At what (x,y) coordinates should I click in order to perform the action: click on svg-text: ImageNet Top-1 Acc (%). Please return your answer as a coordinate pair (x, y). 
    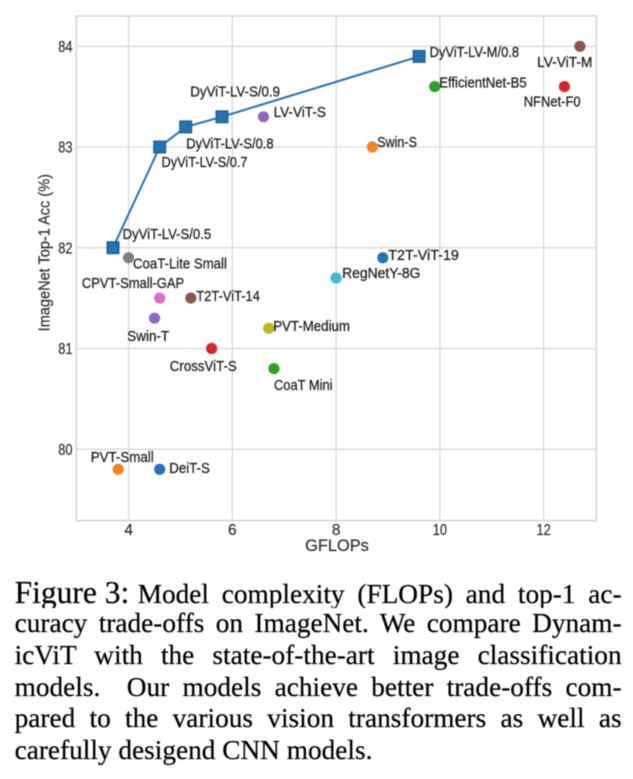
    Looking at the image, I should click on (45, 252).